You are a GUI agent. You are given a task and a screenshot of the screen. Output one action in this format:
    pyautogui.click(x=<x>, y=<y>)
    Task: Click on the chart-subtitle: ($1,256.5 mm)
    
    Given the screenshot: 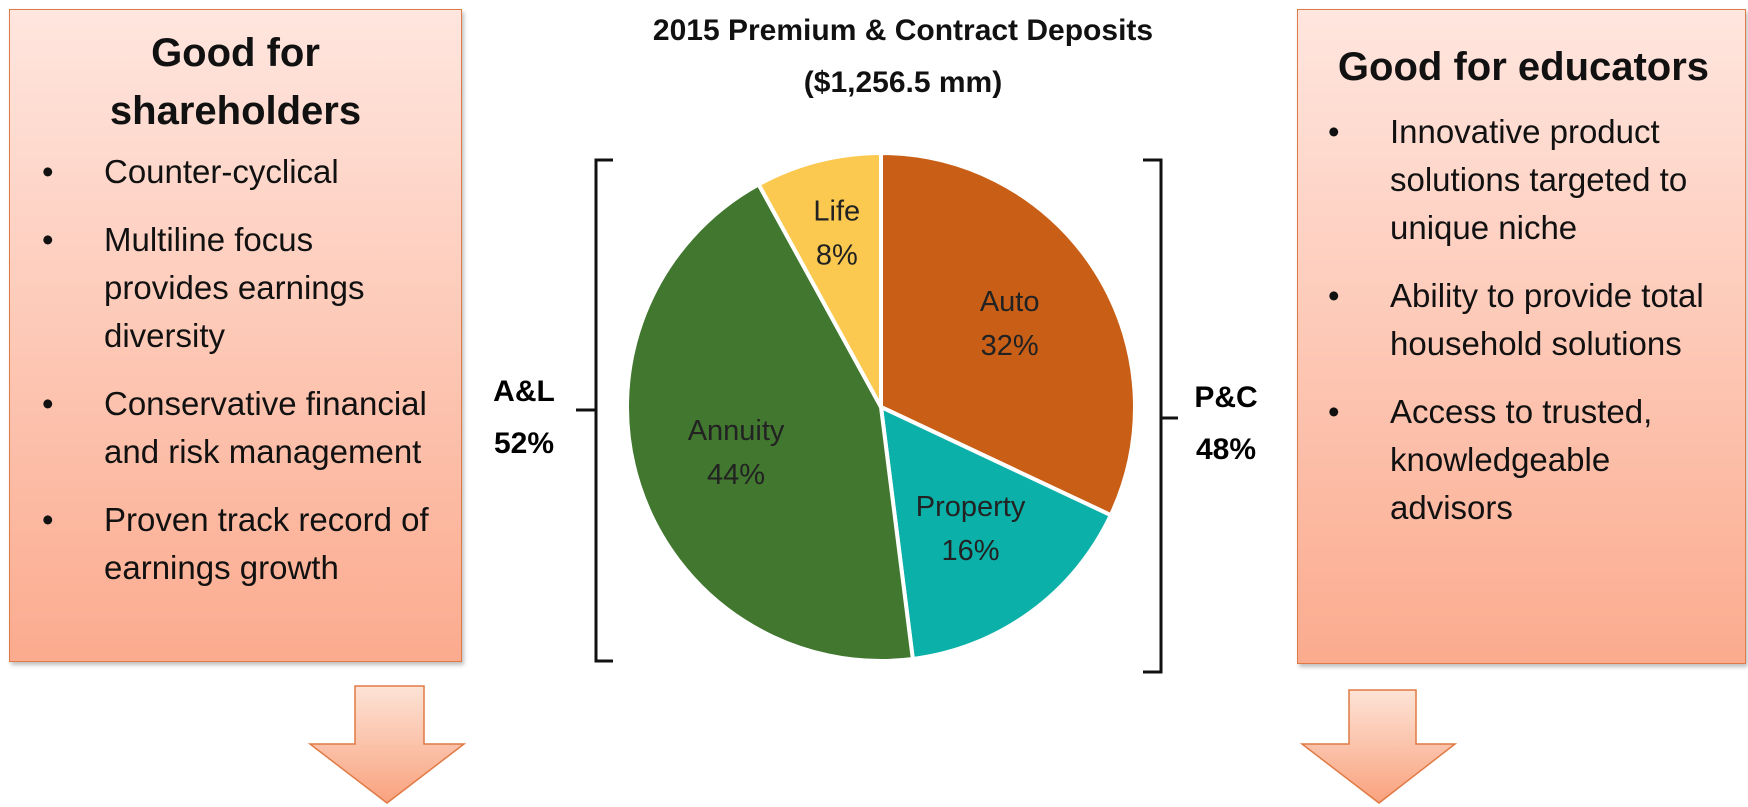 What is the action you would take?
    pyautogui.click(x=903, y=82)
    